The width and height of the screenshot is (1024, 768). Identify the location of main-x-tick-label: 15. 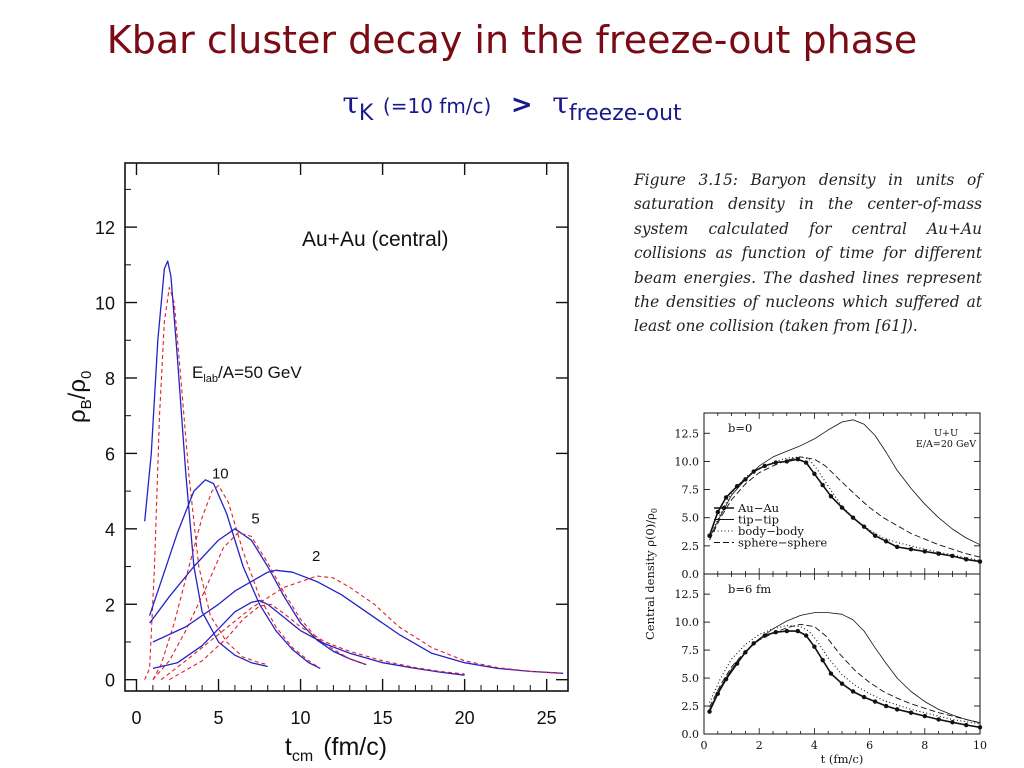
(383, 718).